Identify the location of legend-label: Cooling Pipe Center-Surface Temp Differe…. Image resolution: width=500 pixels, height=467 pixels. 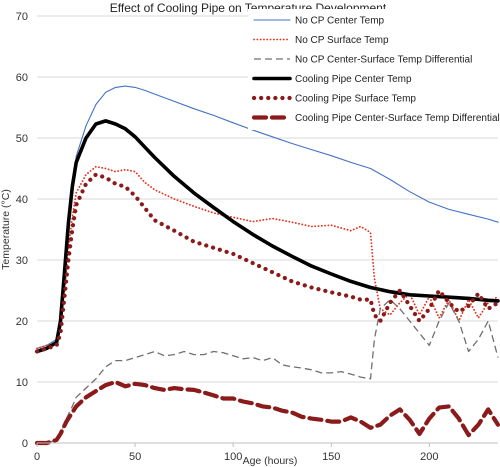
(397, 118).